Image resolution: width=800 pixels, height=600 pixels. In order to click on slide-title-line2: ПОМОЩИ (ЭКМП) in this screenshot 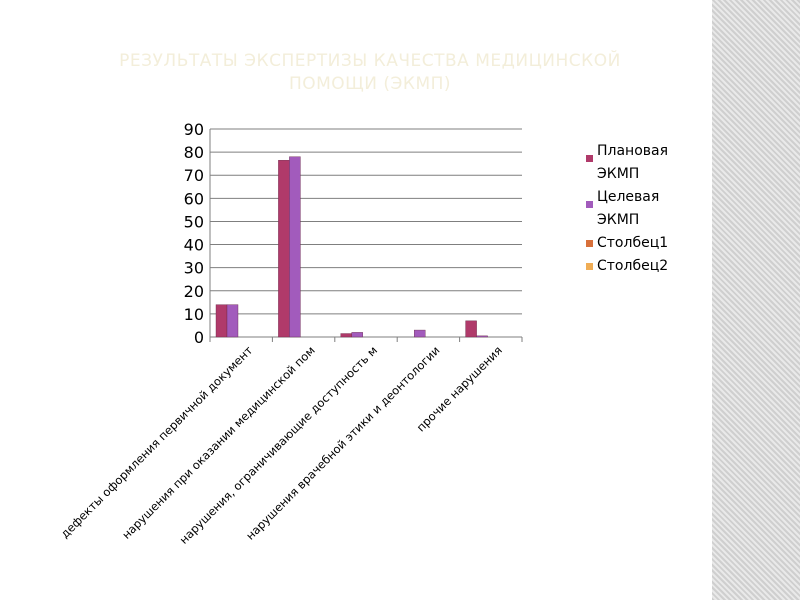, I will do `click(370, 84)`.